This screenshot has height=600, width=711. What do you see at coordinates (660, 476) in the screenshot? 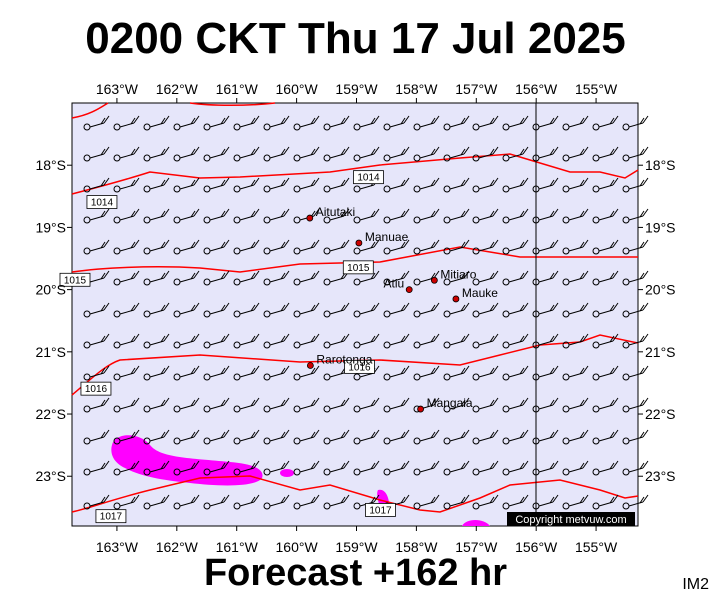
I see `lat-tick-label-right: 23°S` at bounding box center [660, 476].